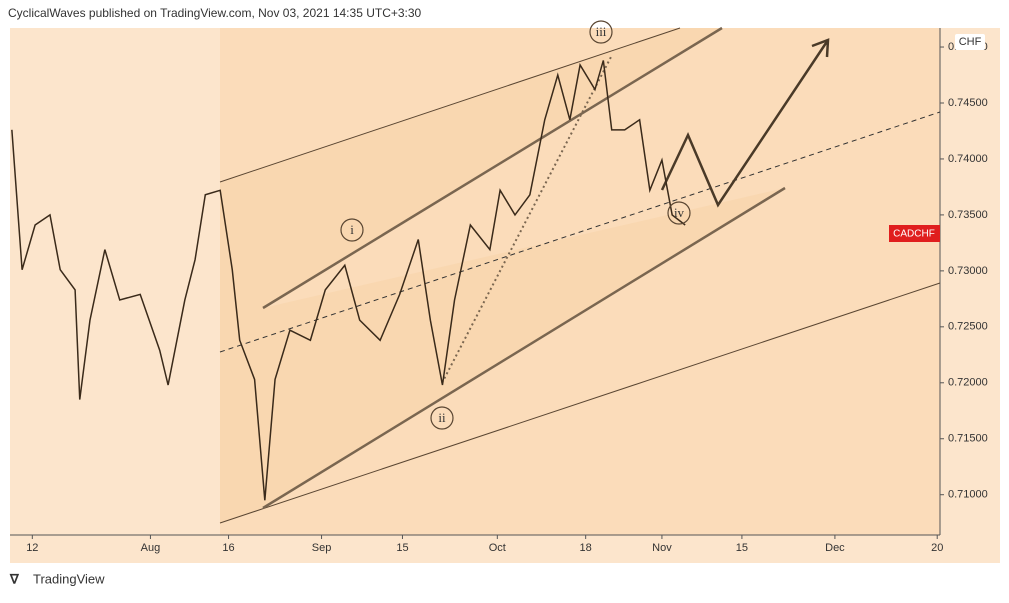  Describe the element at coordinates (968, 159) in the screenshot. I see `y-tick-label: 0.74000` at that location.